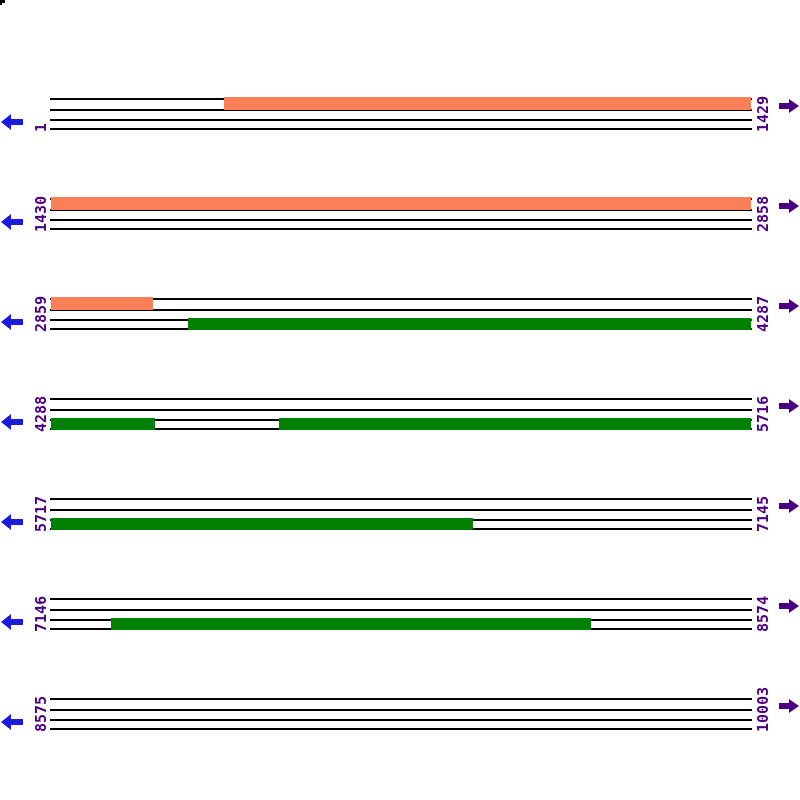 The width and height of the screenshot is (800, 800). What do you see at coordinates (400, 316) in the screenshot?
I see `sequence-tier-row: 2859 4287` at bounding box center [400, 316].